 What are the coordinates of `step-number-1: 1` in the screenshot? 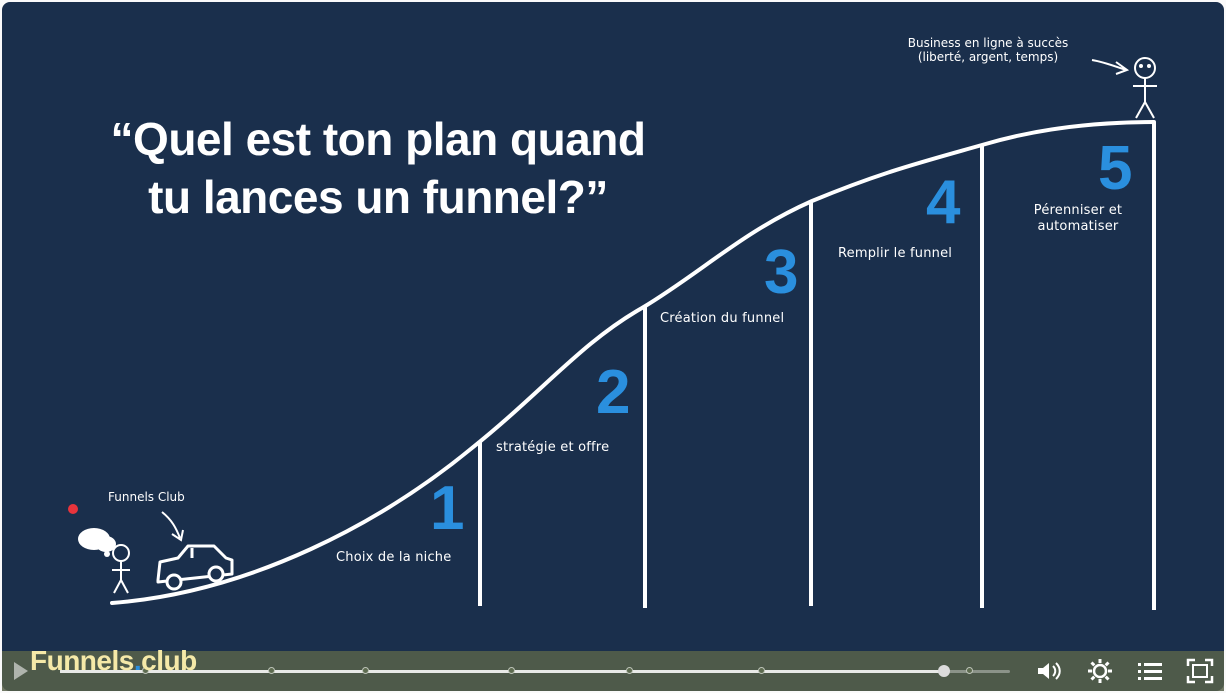 It's located at (447, 508).